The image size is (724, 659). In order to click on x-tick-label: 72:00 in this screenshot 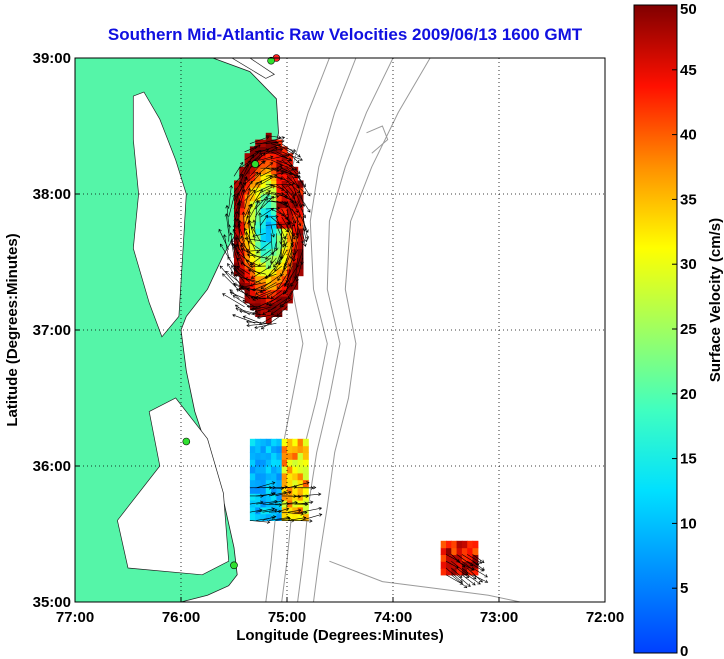, I will do `click(605, 617)`.